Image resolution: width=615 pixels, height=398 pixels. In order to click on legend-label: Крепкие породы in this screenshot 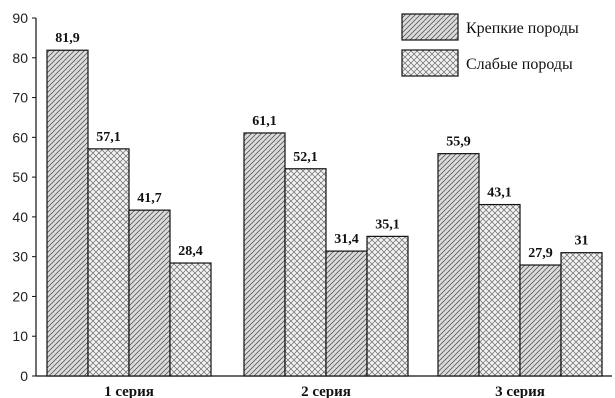, I will do `click(522, 28)`.